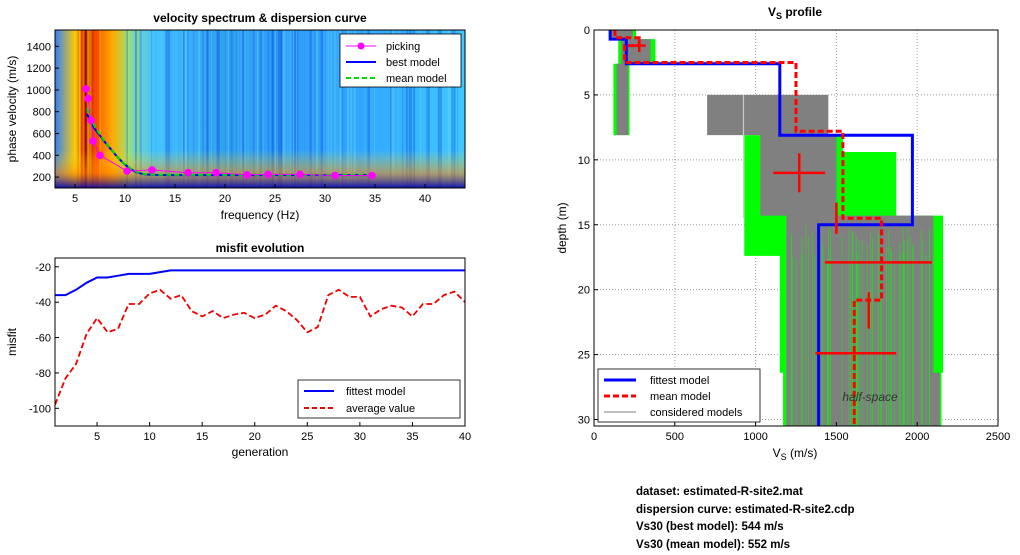 The image size is (1020, 555). Describe the element at coordinates (175, 199) in the screenshot. I see `x-tick-label: 15` at that location.